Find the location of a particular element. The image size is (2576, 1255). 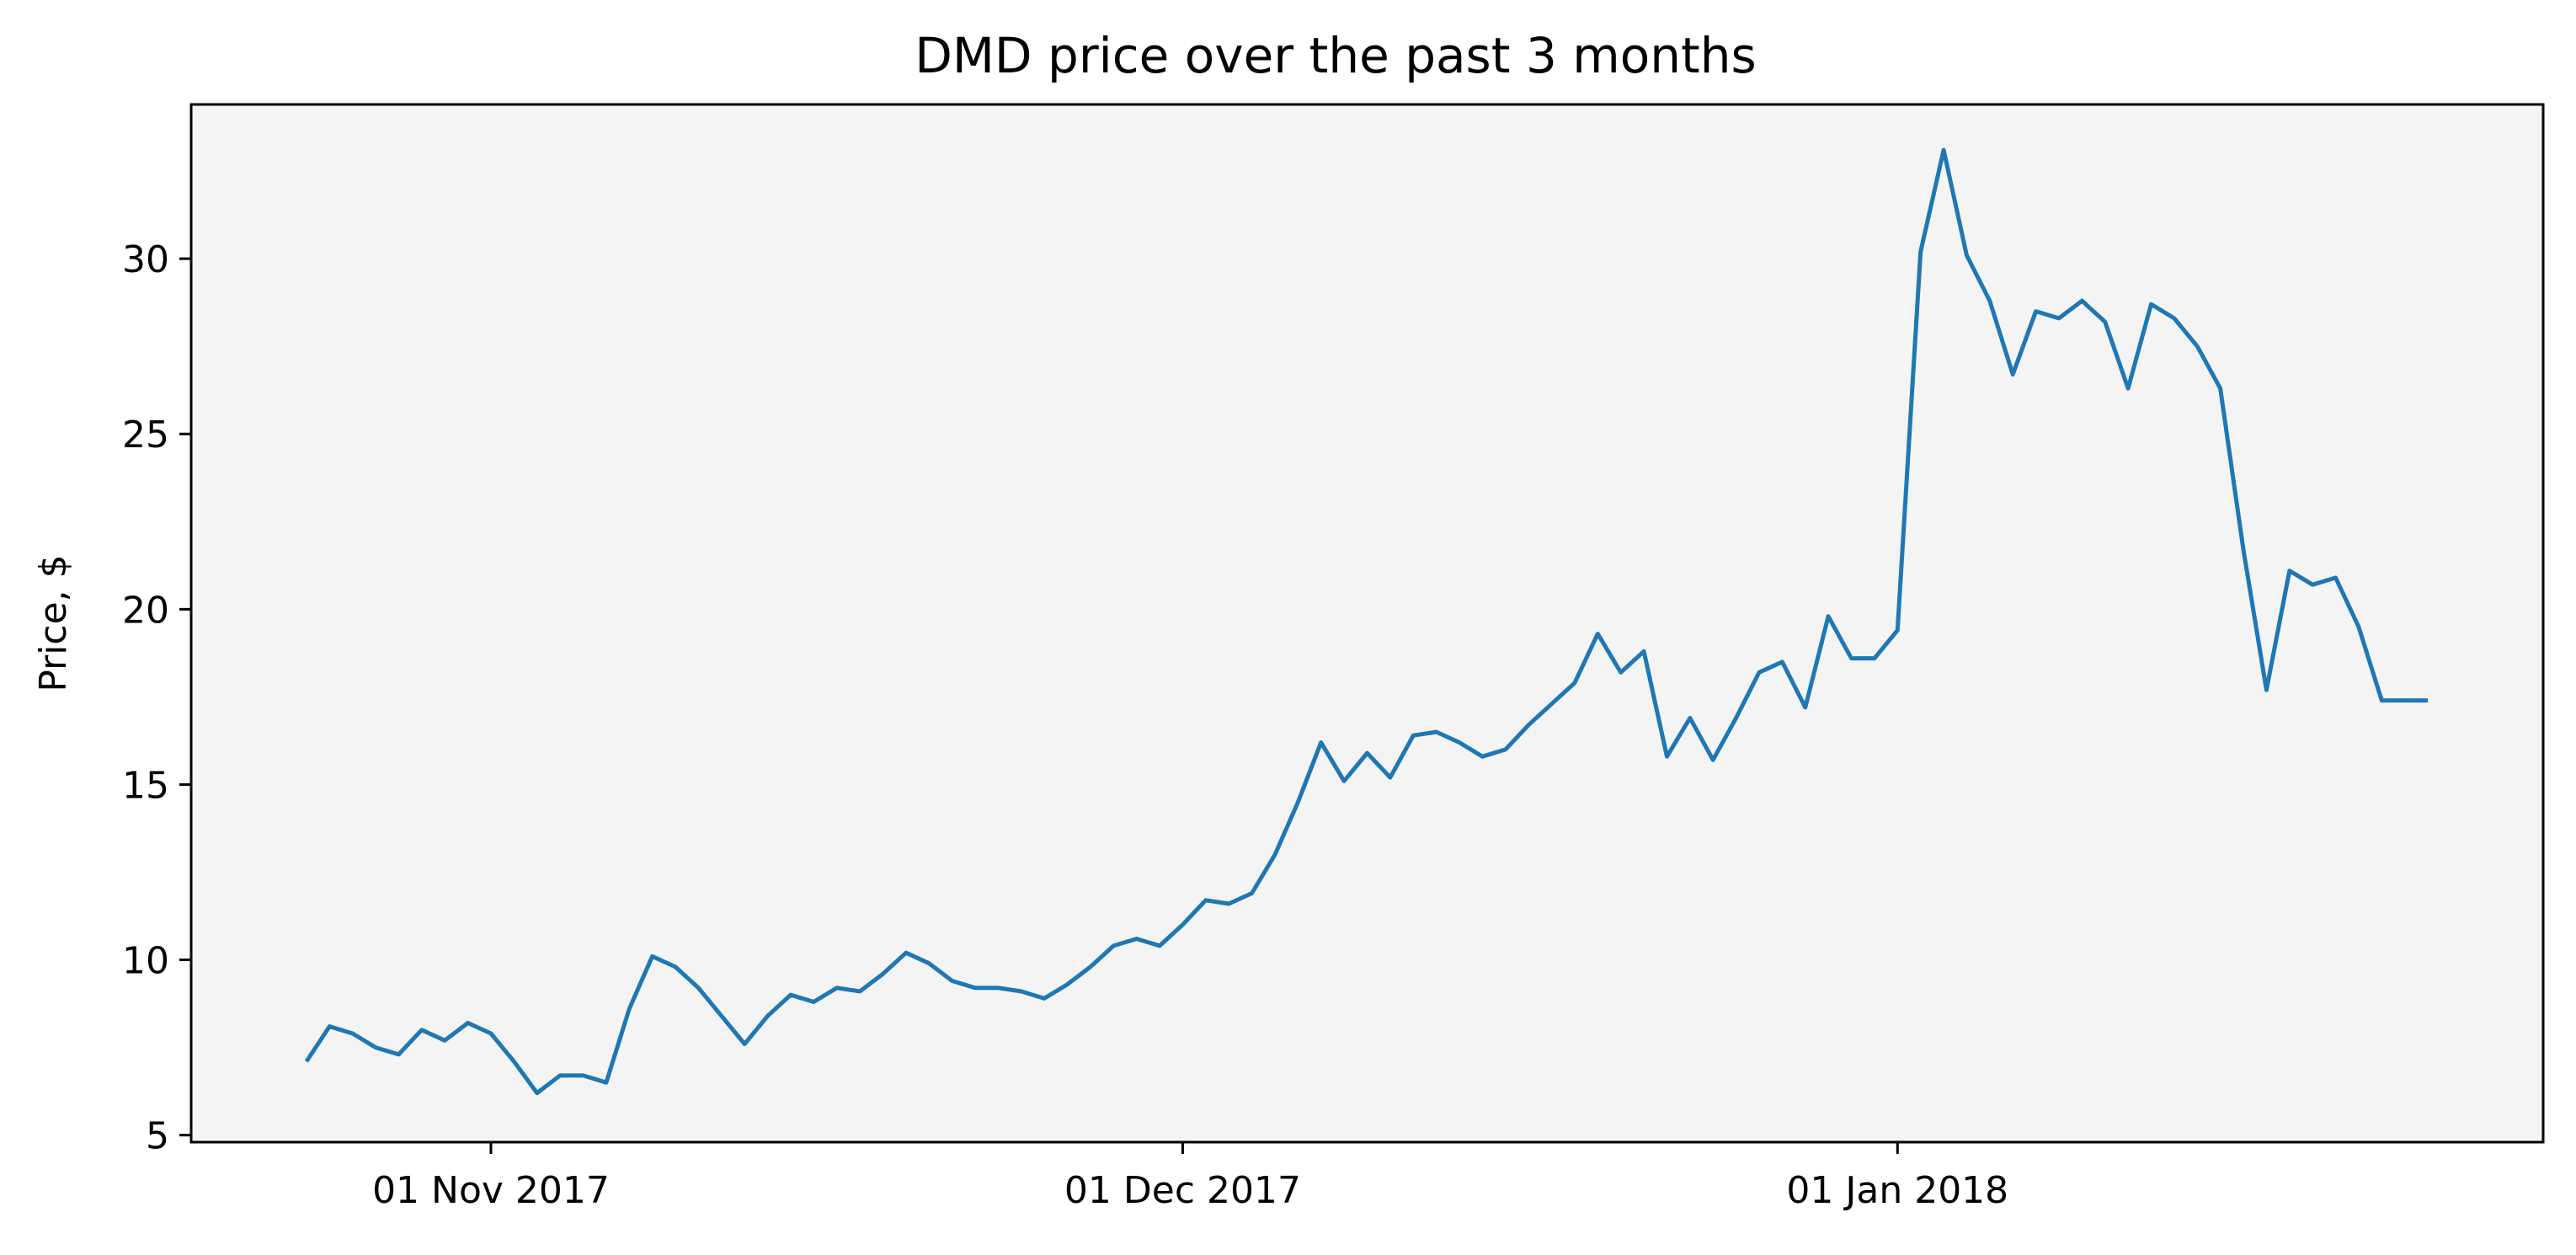

x-tick-label: 01 Jan 2018 is located at coordinates (1897, 1190).